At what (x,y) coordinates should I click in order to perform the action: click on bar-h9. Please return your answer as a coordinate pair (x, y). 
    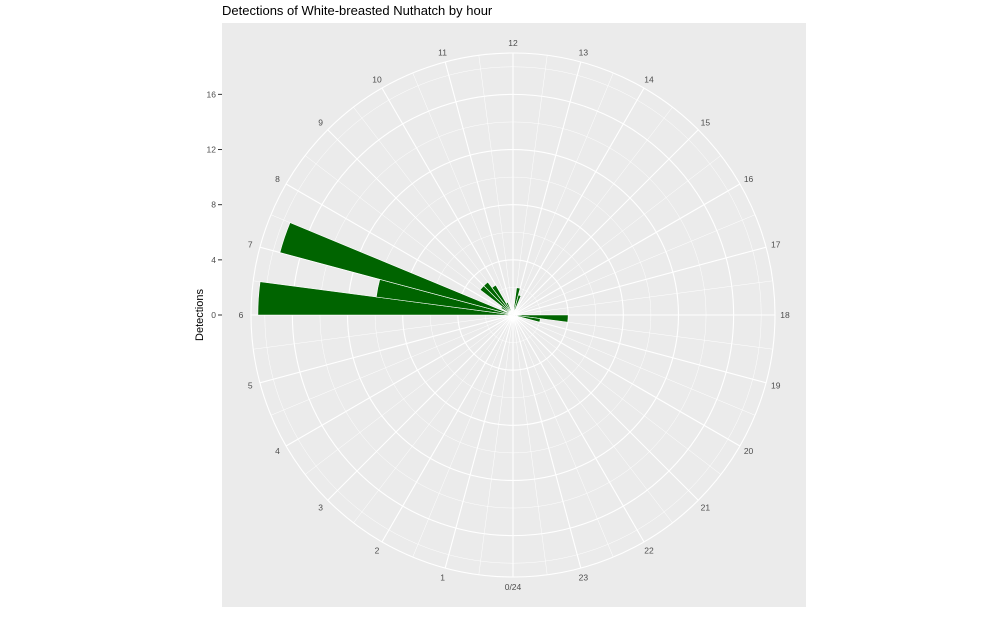
    Looking at the image, I should click on (498, 298).